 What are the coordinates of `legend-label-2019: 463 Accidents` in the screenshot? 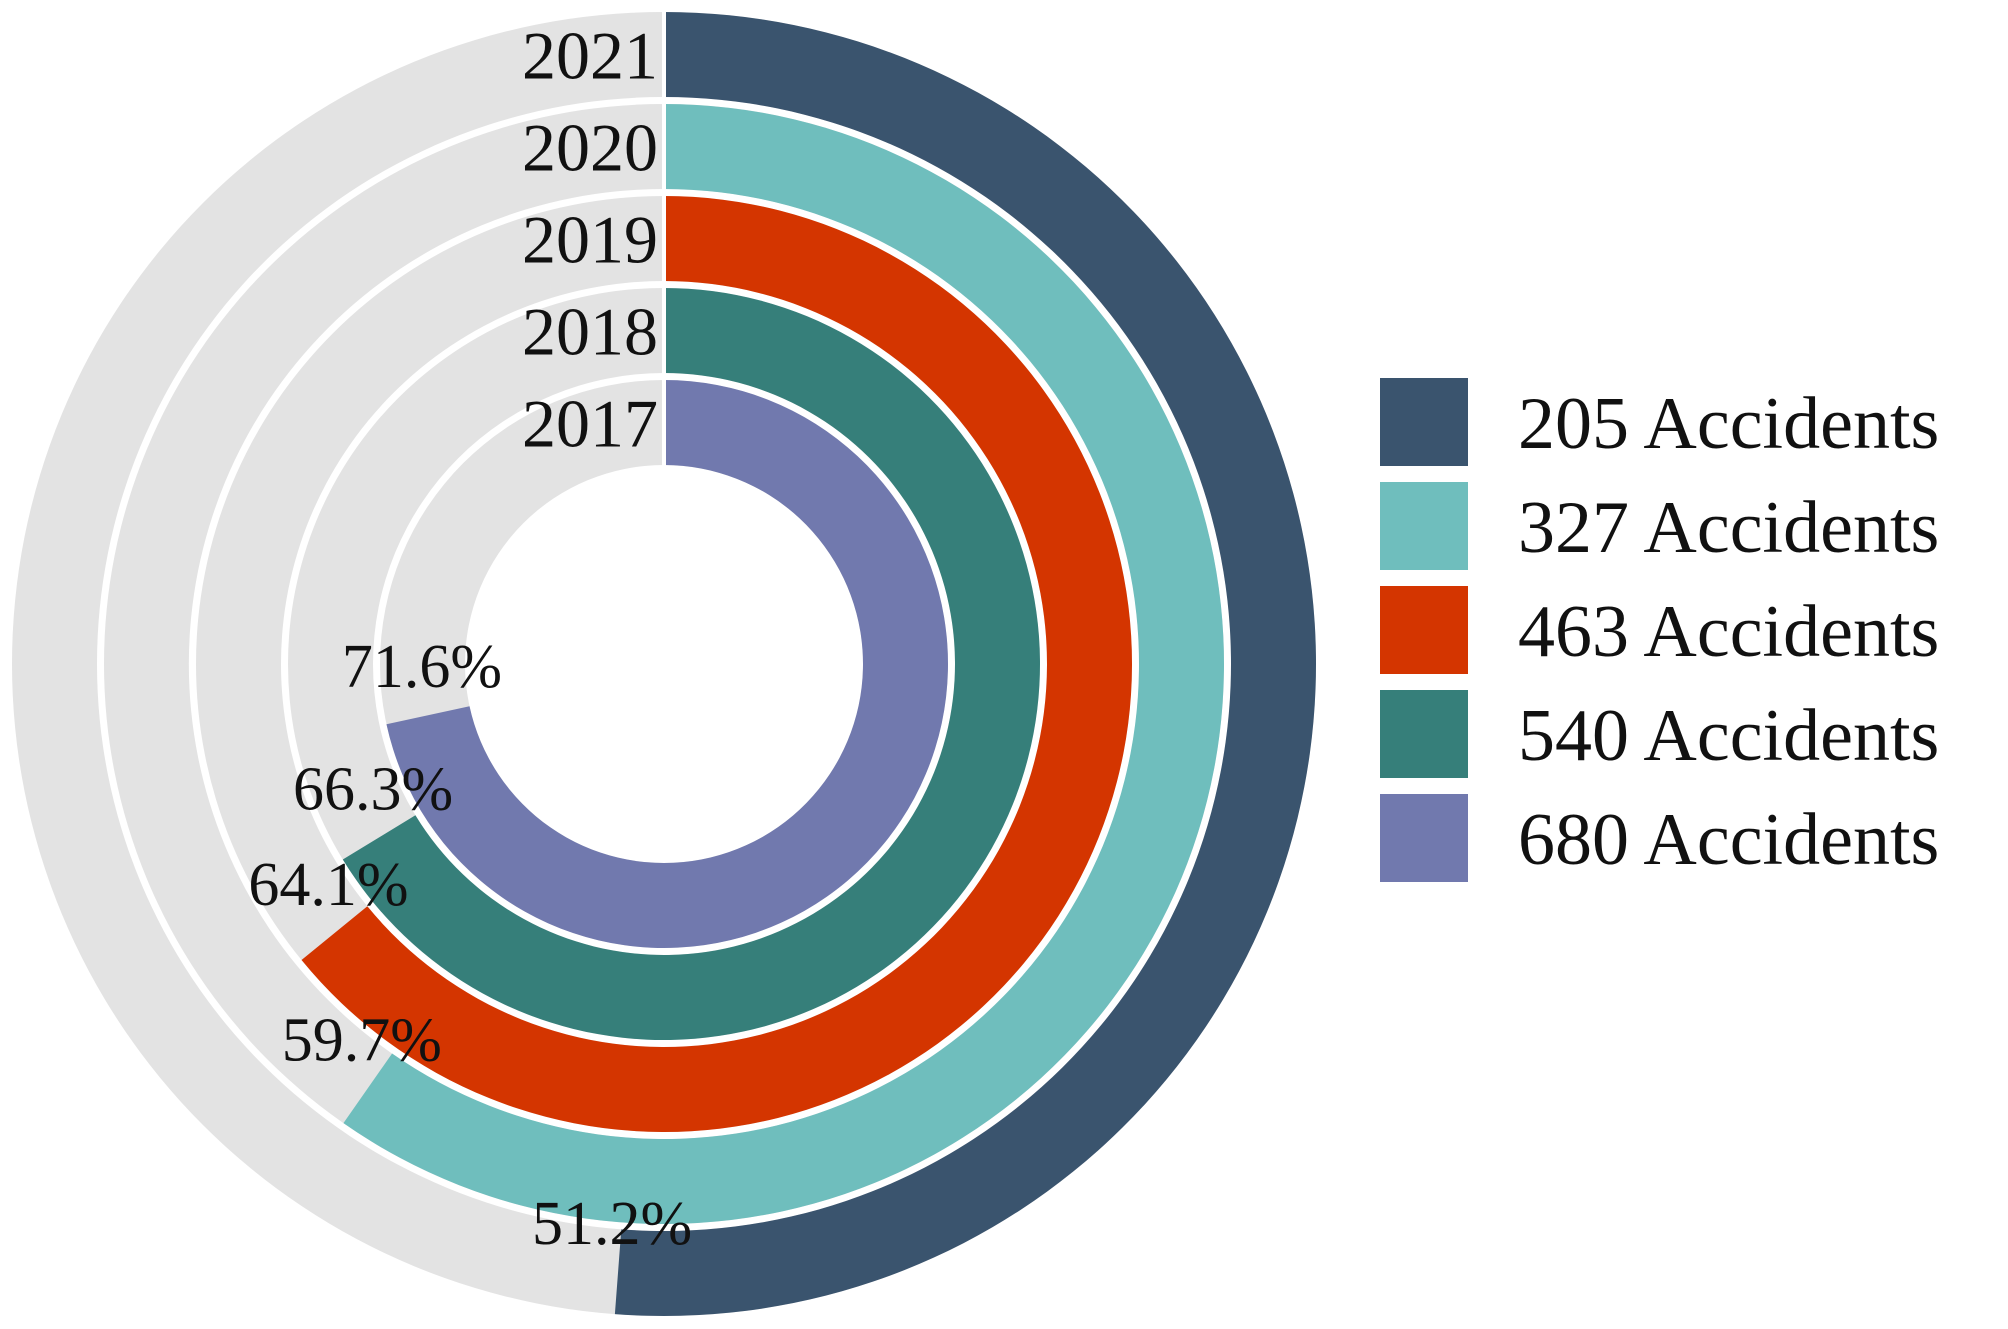 It's located at (1728, 632).